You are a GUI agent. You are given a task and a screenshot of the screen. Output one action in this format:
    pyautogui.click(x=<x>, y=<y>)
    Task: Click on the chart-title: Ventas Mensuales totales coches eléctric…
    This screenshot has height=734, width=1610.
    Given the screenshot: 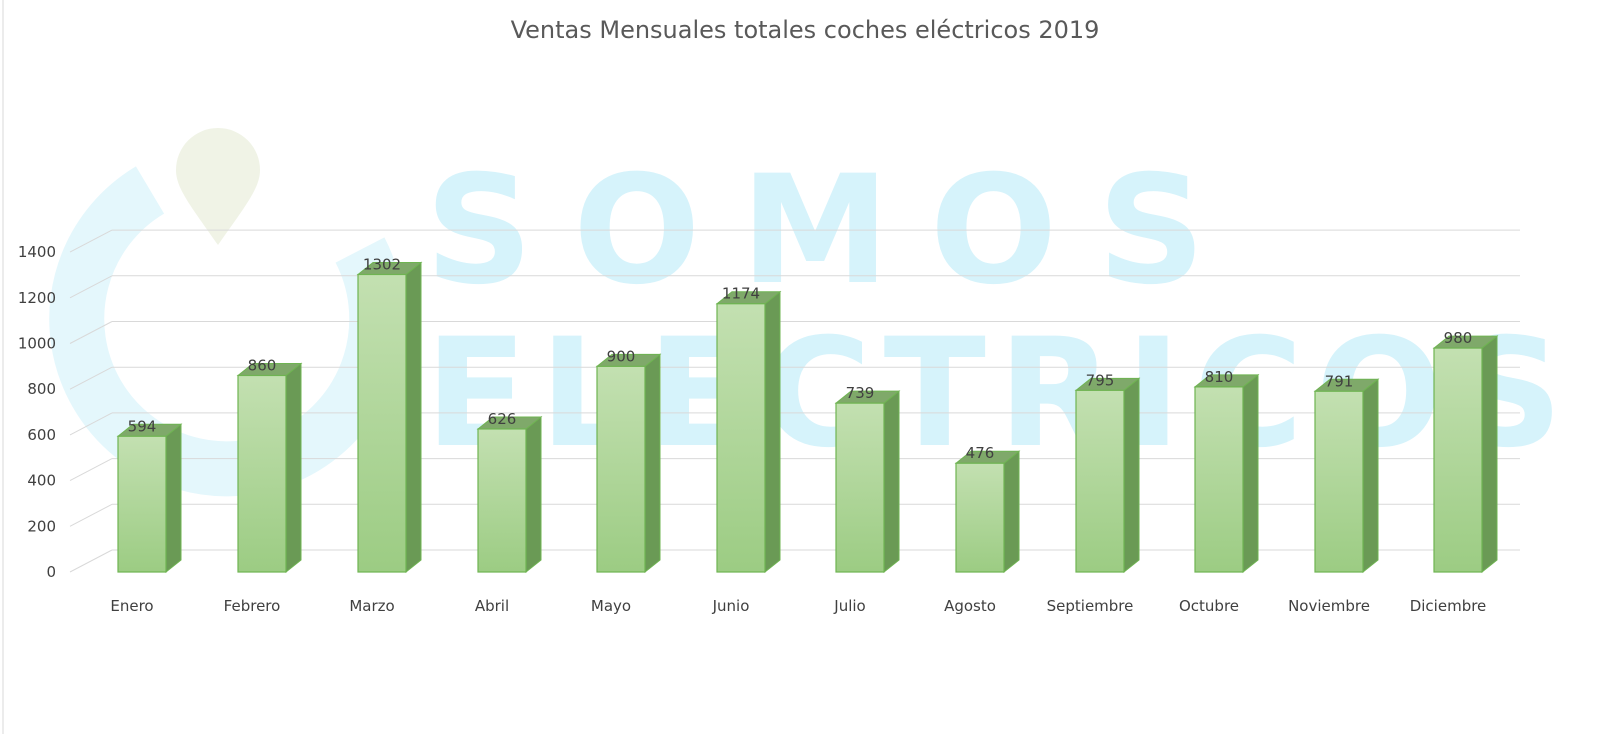 What is the action you would take?
    pyautogui.click(x=805, y=30)
    